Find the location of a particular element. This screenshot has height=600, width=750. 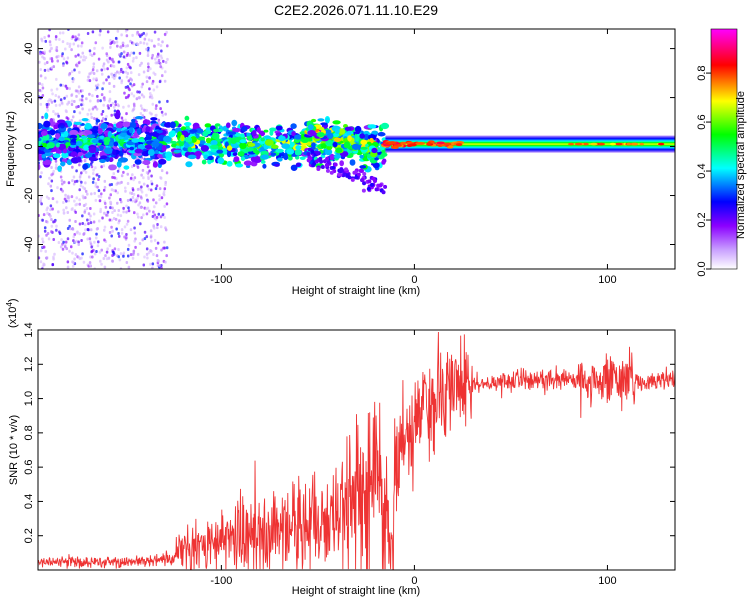

snr-ytick-label: 1.2 is located at coordinates (29, 364).